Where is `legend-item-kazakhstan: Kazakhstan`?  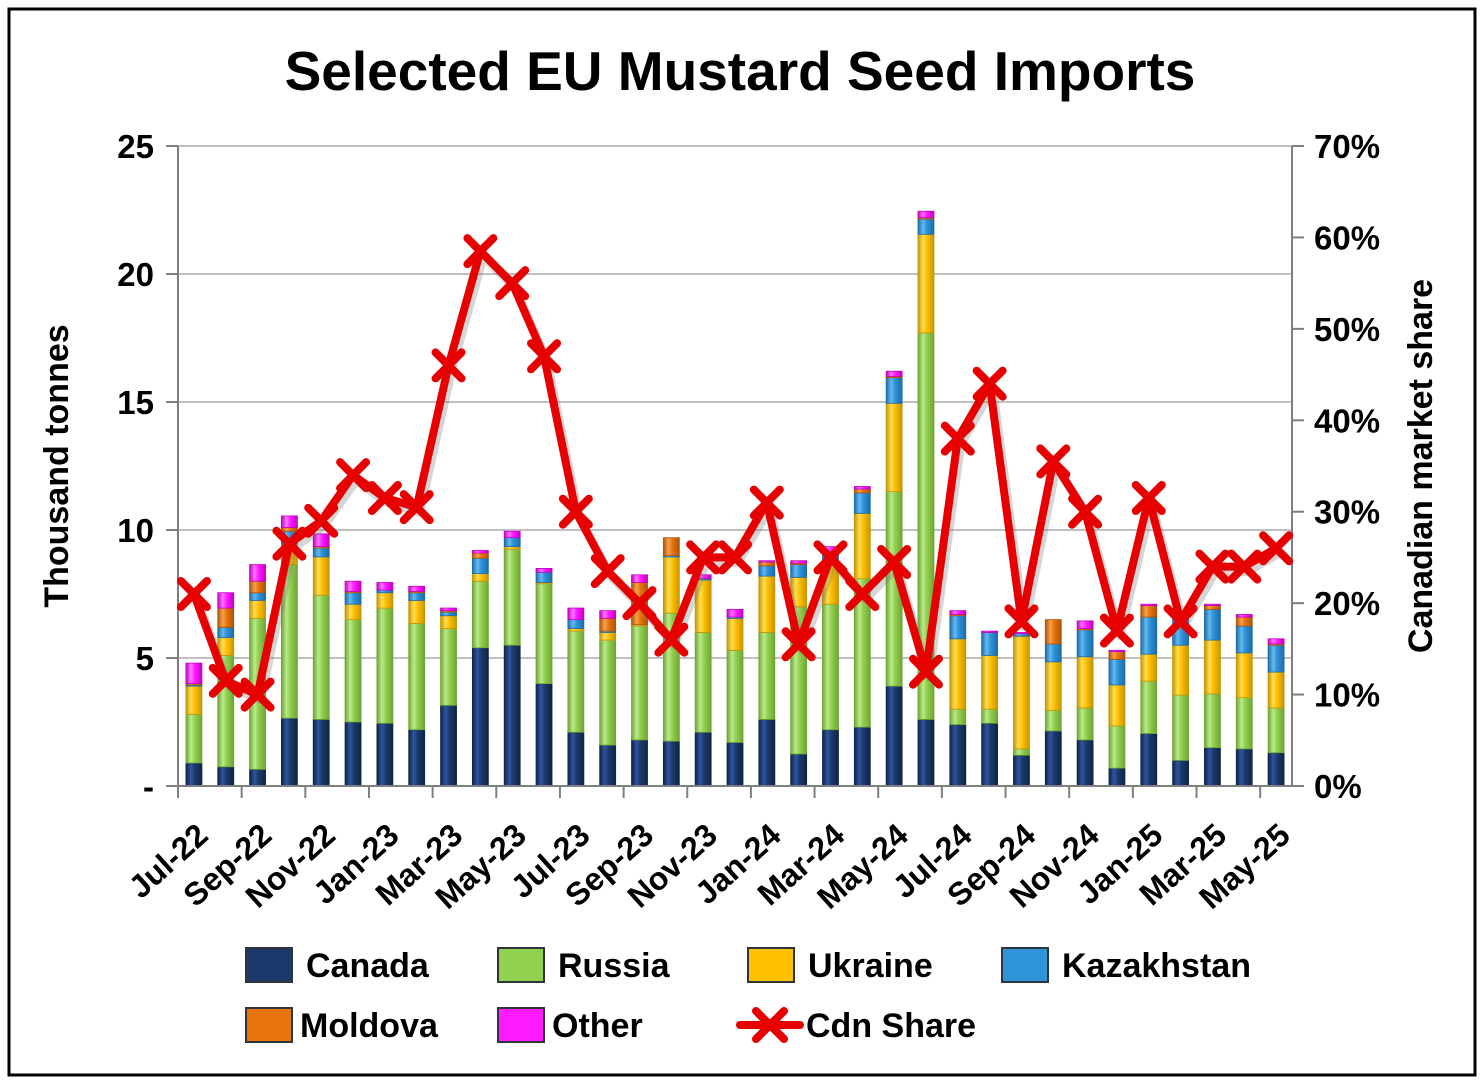
legend-item-kazakhstan: Kazakhstan is located at coordinates (1126, 966).